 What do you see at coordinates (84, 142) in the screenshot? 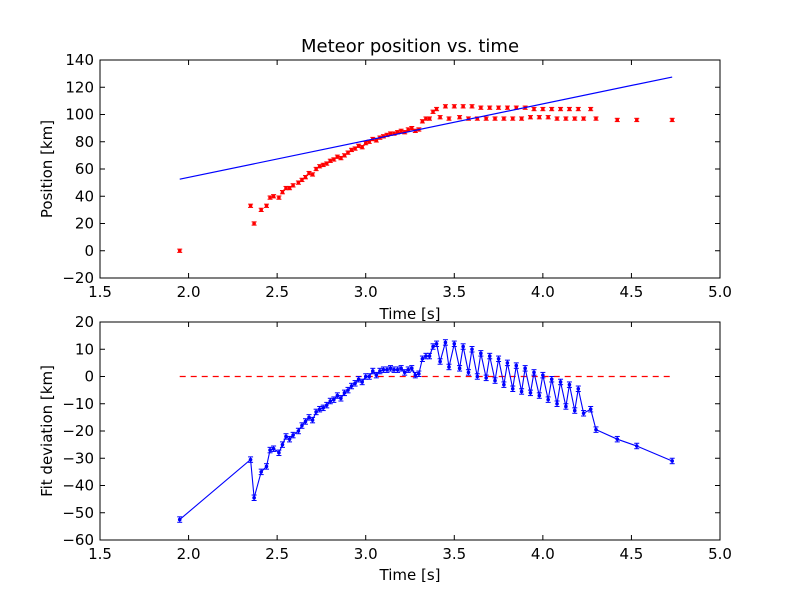
I see `y-tick-label: 80` at bounding box center [84, 142].